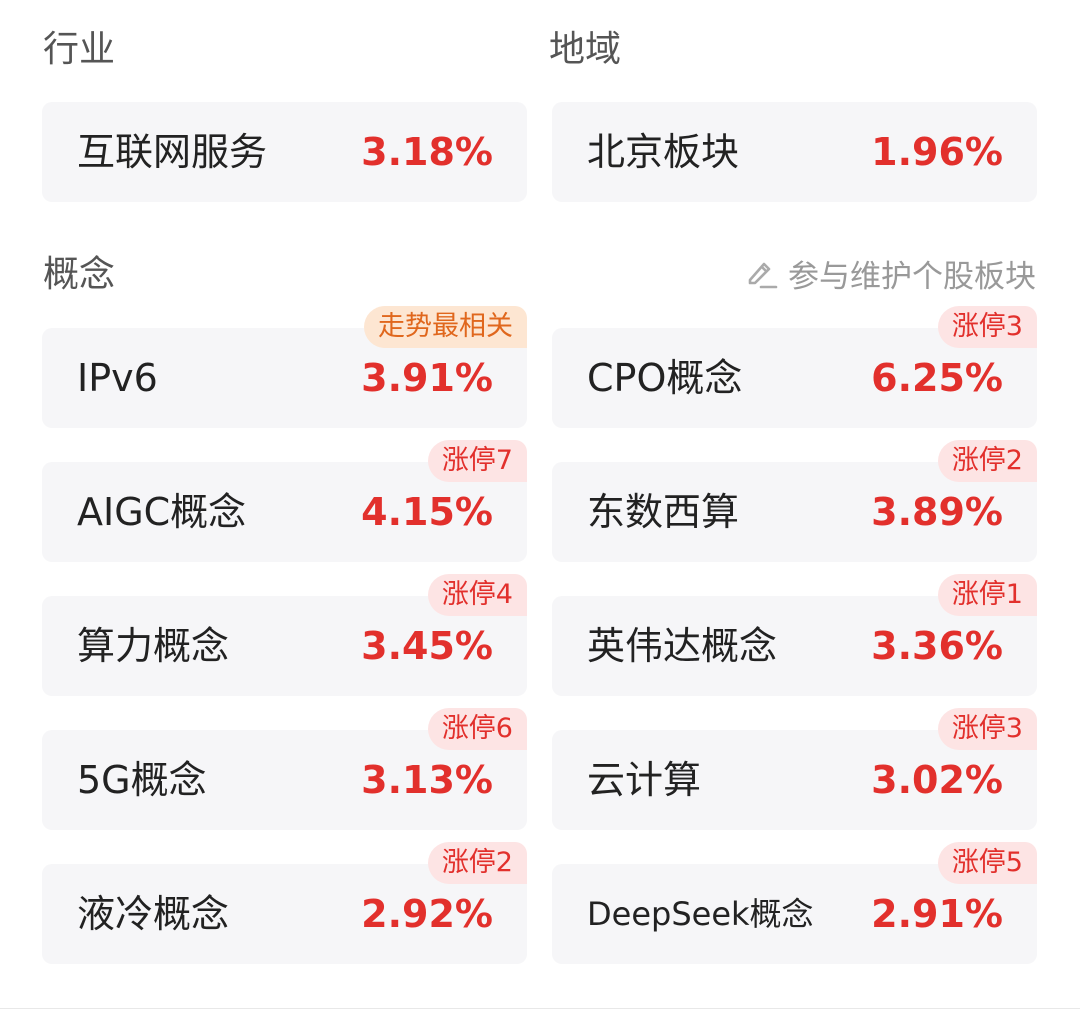  What do you see at coordinates (682, 646) in the screenshot?
I see `sector-name: 英伟达概念` at bounding box center [682, 646].